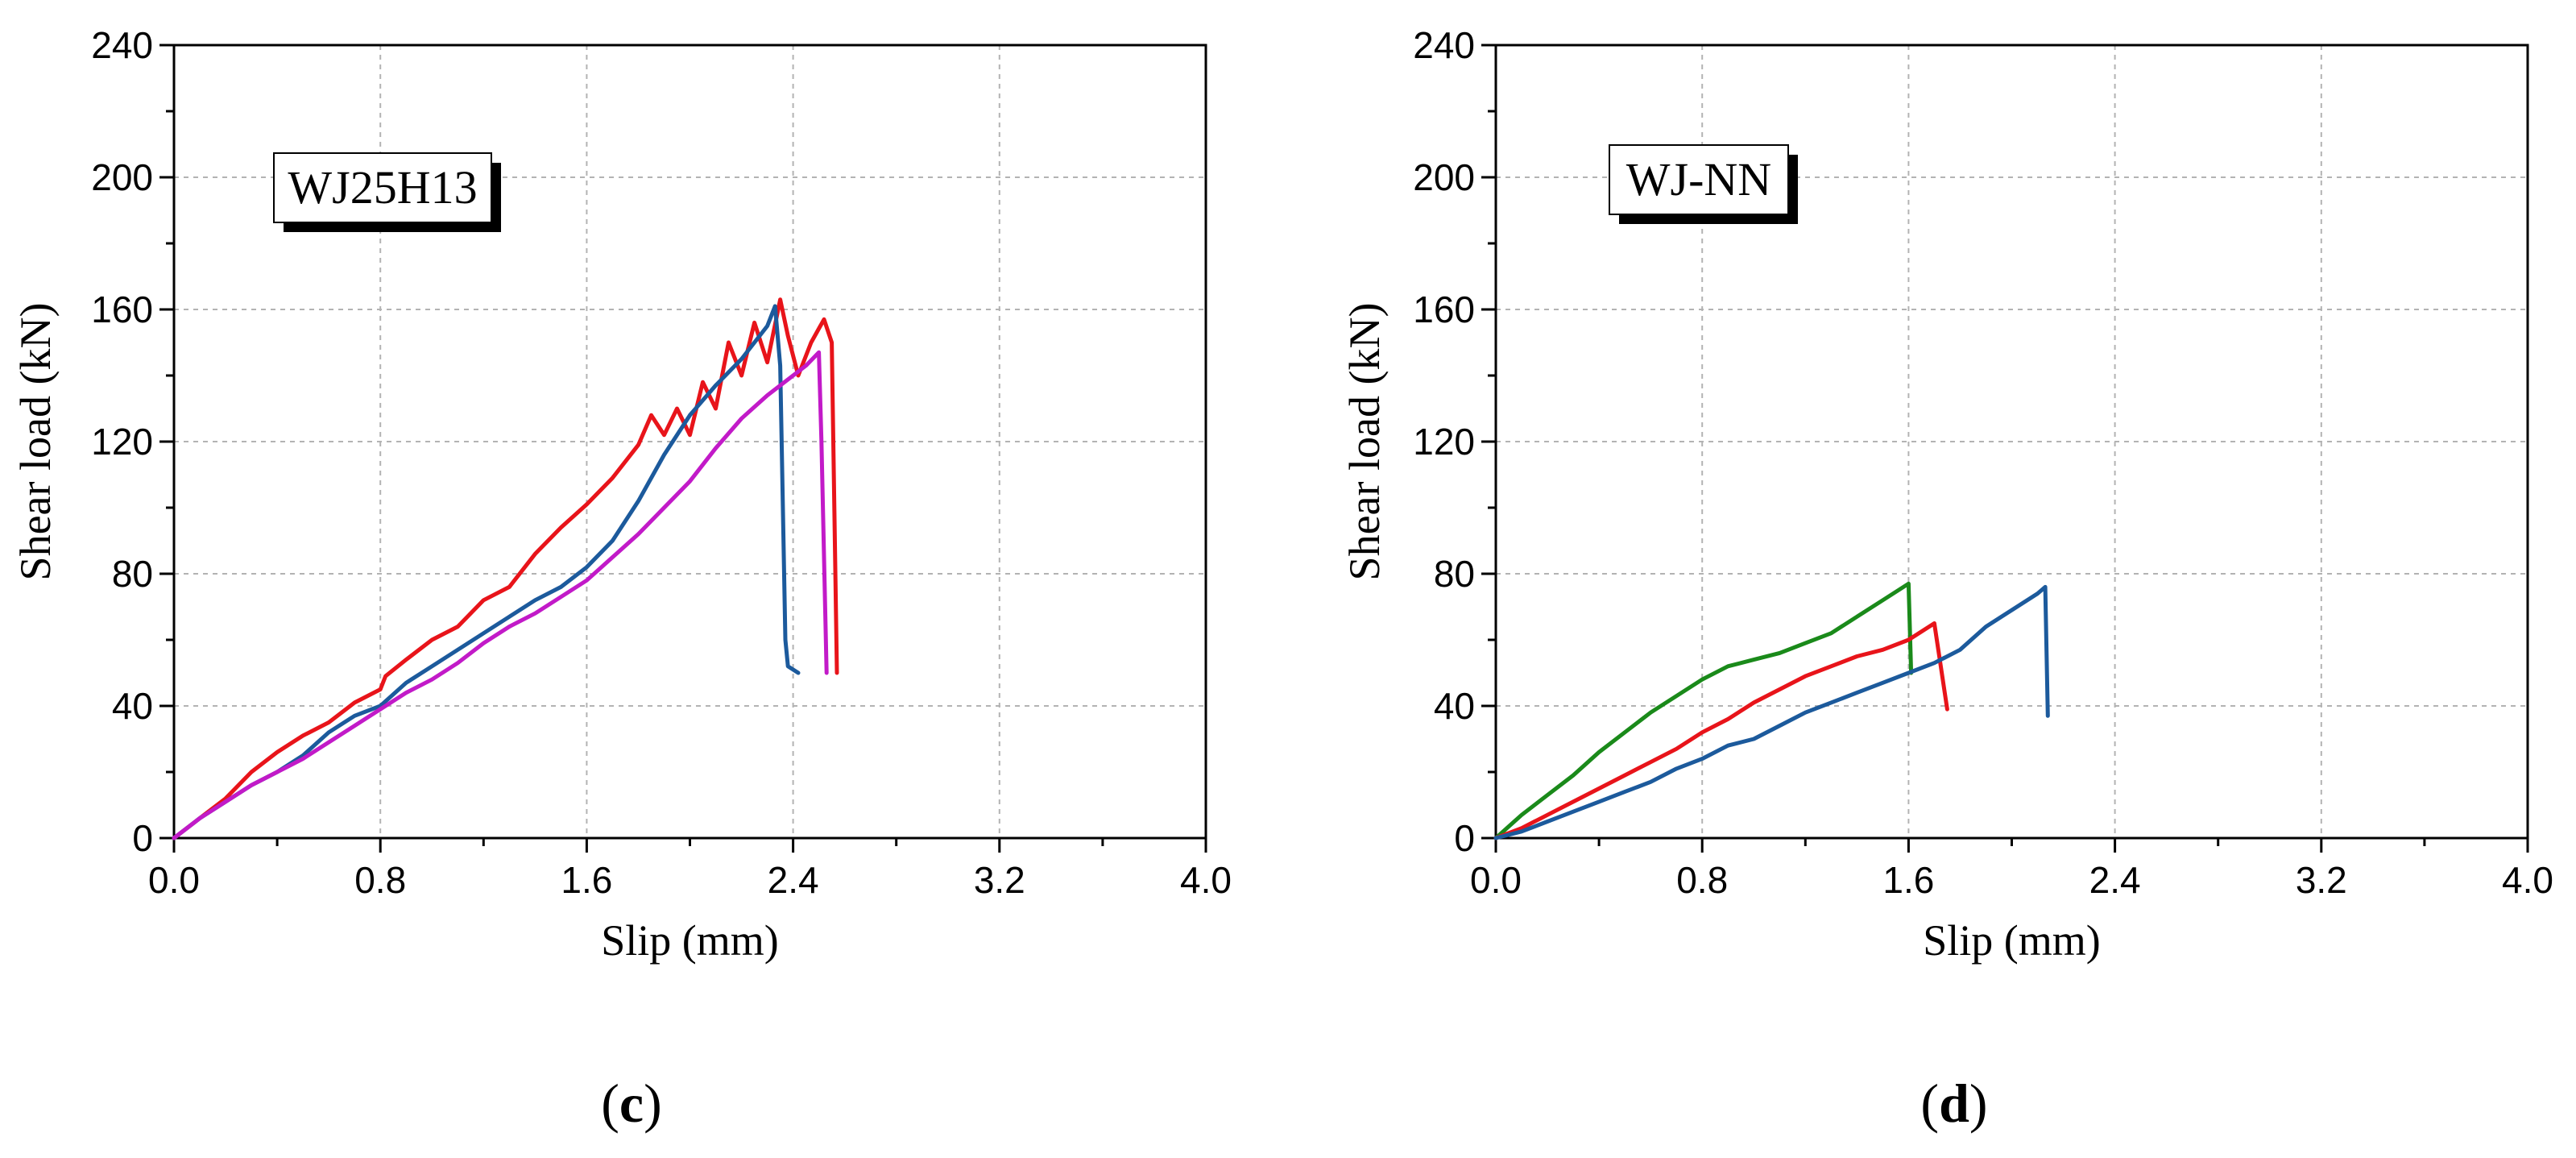 Image resolution: width=2576 pixels, height=1158 pixels. What do you see at coordinates (1698, 179) in the screenshot?
I see `annotation-label: WJ-NN` at bounding box center [1698, 179].